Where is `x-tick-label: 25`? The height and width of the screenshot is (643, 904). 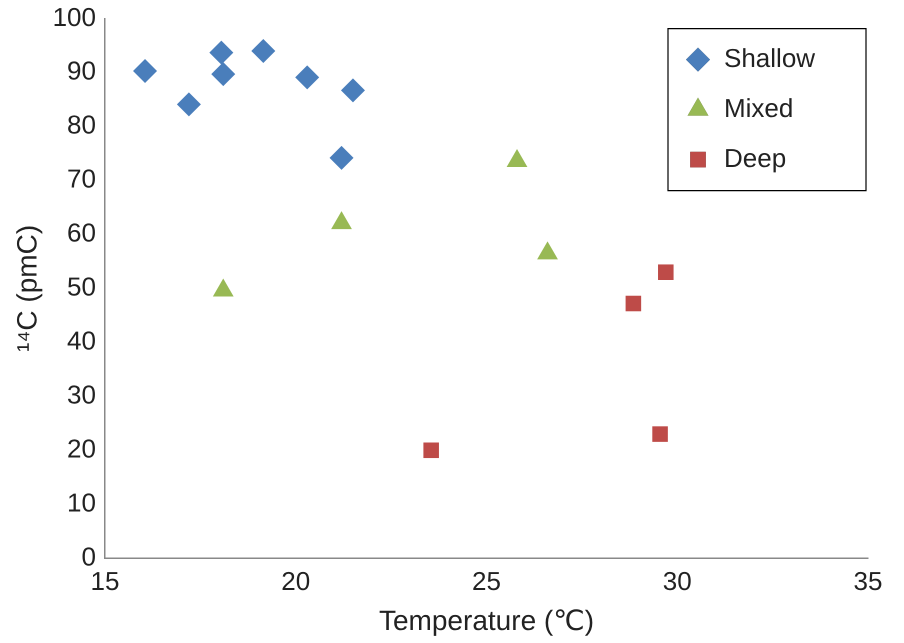
x-tick-label: 25 is located at coordinates (486, 581).